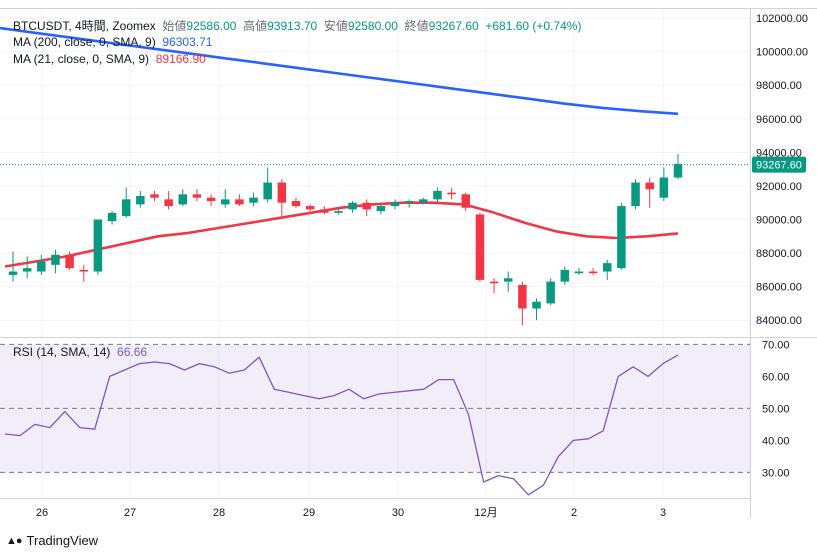 The image size is (817, 560). Describe the element at coordinates (180, 59) in the screenshot. I see `ma21-value: 89166.90` at that location.